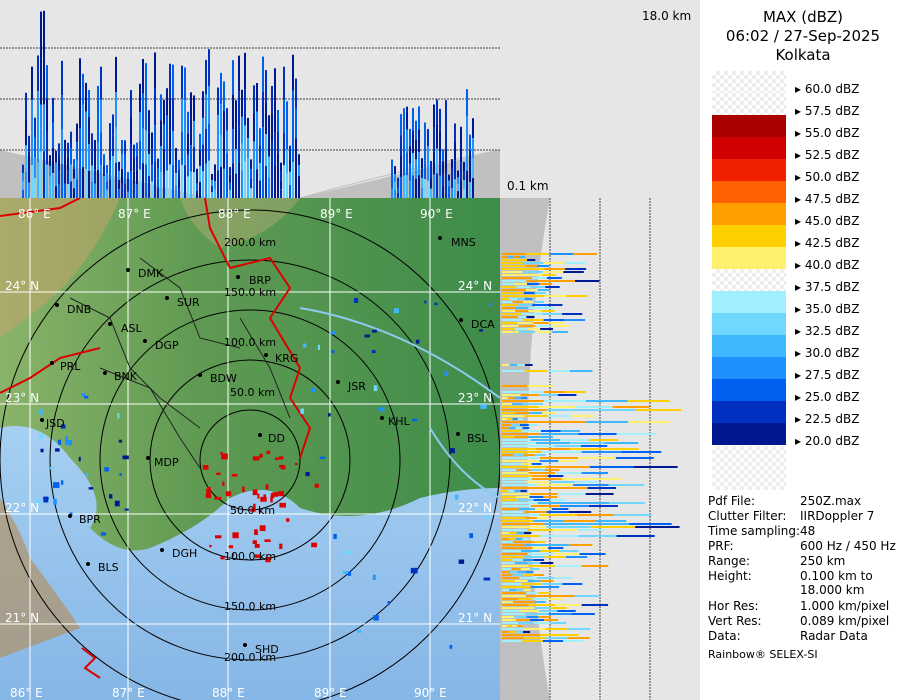 Image resolution: width=906 pixels, height=700 pixels. I want to click on lat-label: 23° N, so click(475, 398).